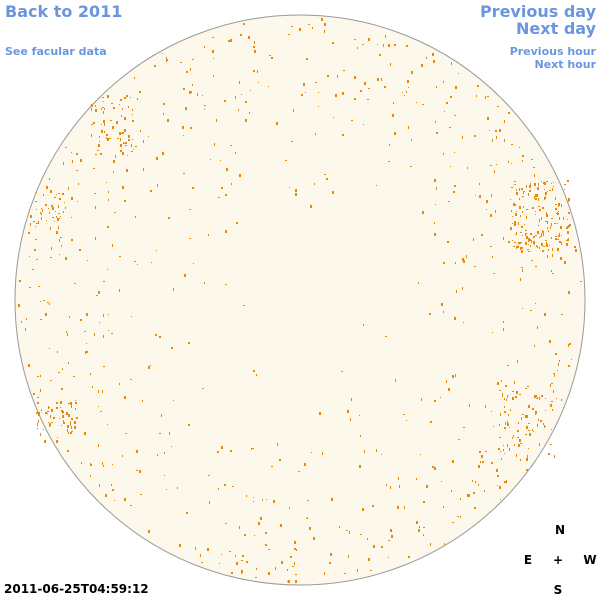 The width and height of the screenshot is (600, 600). I want to click on next-day-link: Next day, so click(556, 28).